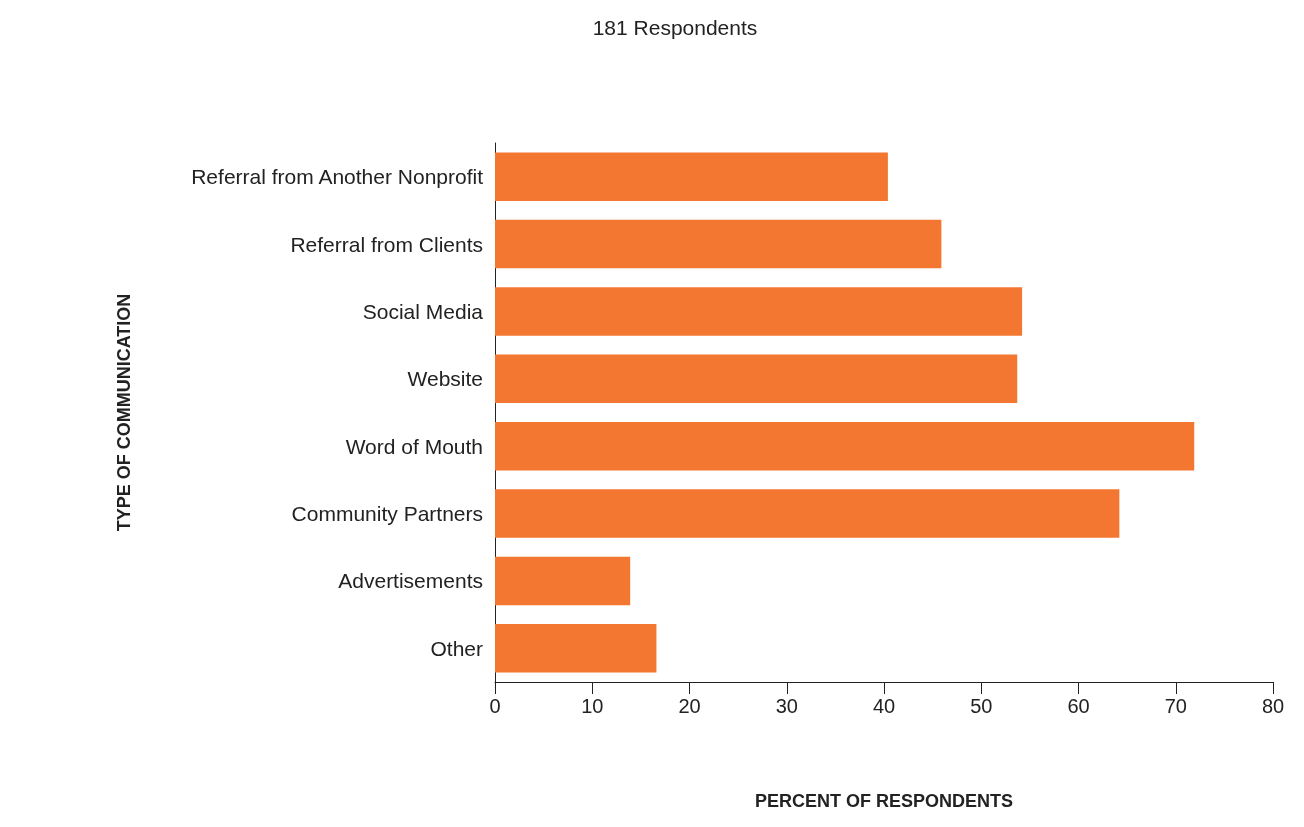 This screenshot has height=827, width=1304. Describe the element at coordinates (386, 244) in the screenshot. I see `y-tick-label: Referral from Clients` at that location.